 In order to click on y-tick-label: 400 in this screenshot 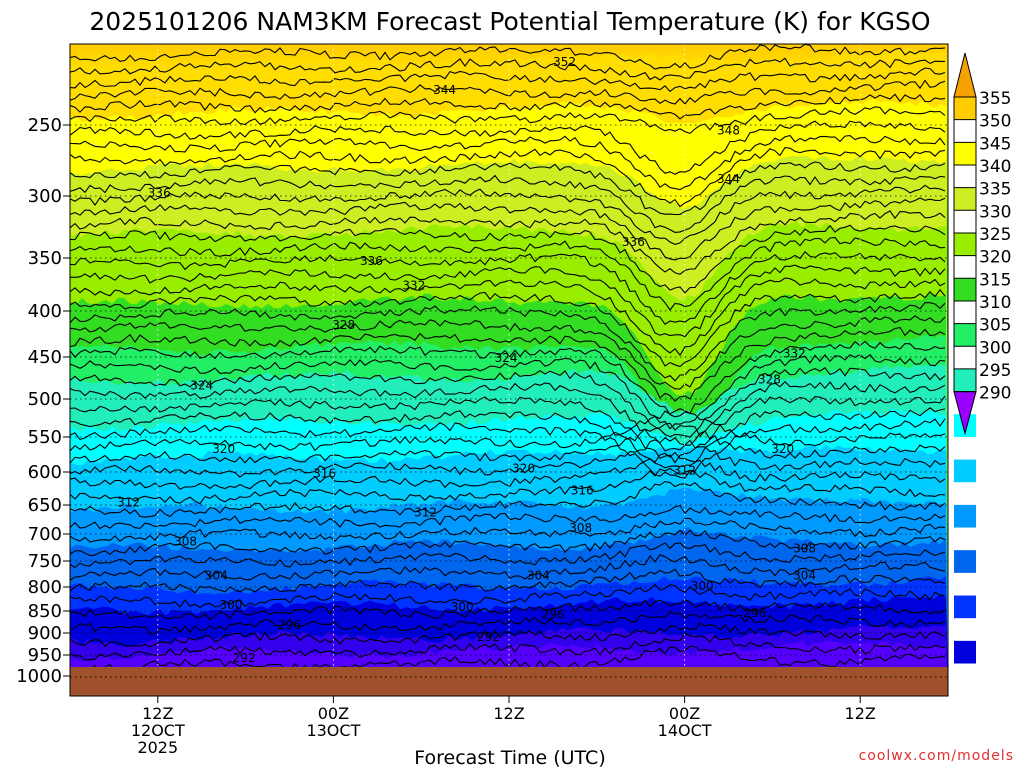, I will do `click(45, 311)`.